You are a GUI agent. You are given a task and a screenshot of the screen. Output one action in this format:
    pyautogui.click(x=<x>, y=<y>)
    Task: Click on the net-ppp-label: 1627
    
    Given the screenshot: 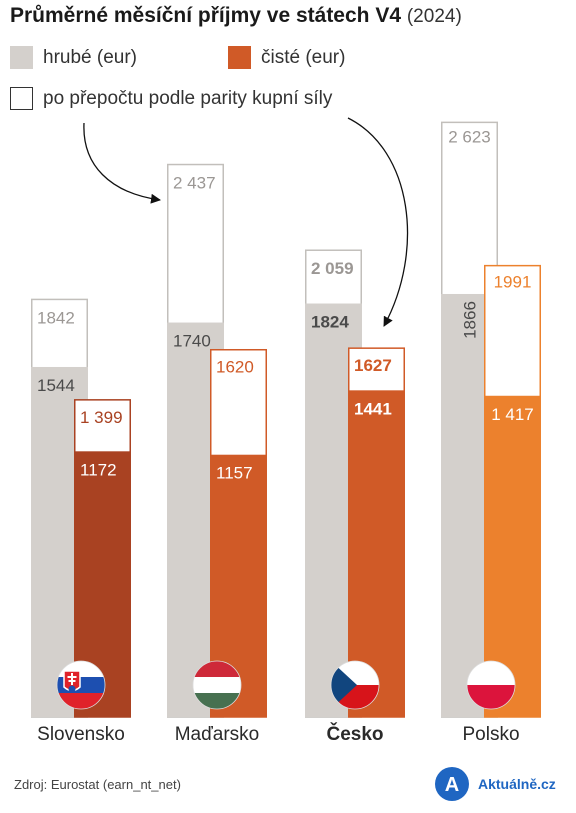 What is the action you would take?
    pyautogui.click(x=373, y=365)
    